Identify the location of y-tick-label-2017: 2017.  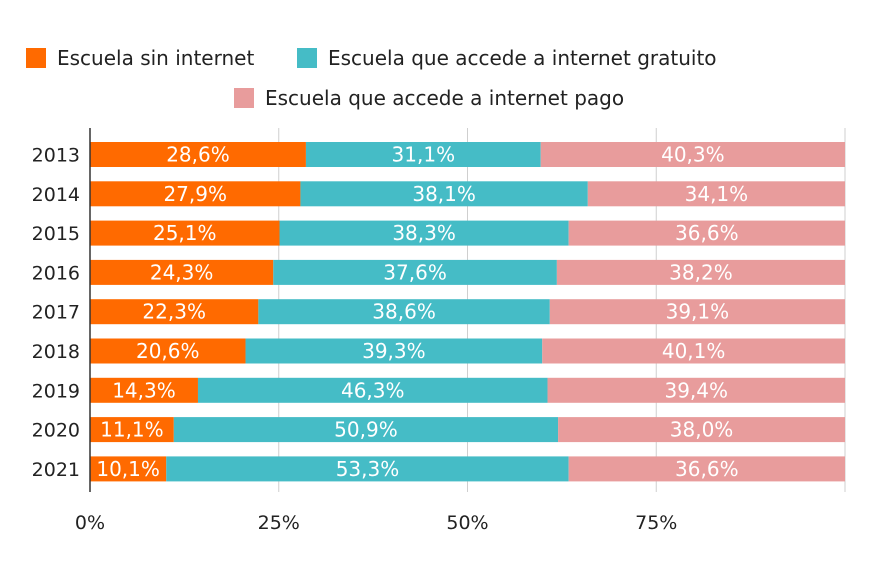
(56, 313).